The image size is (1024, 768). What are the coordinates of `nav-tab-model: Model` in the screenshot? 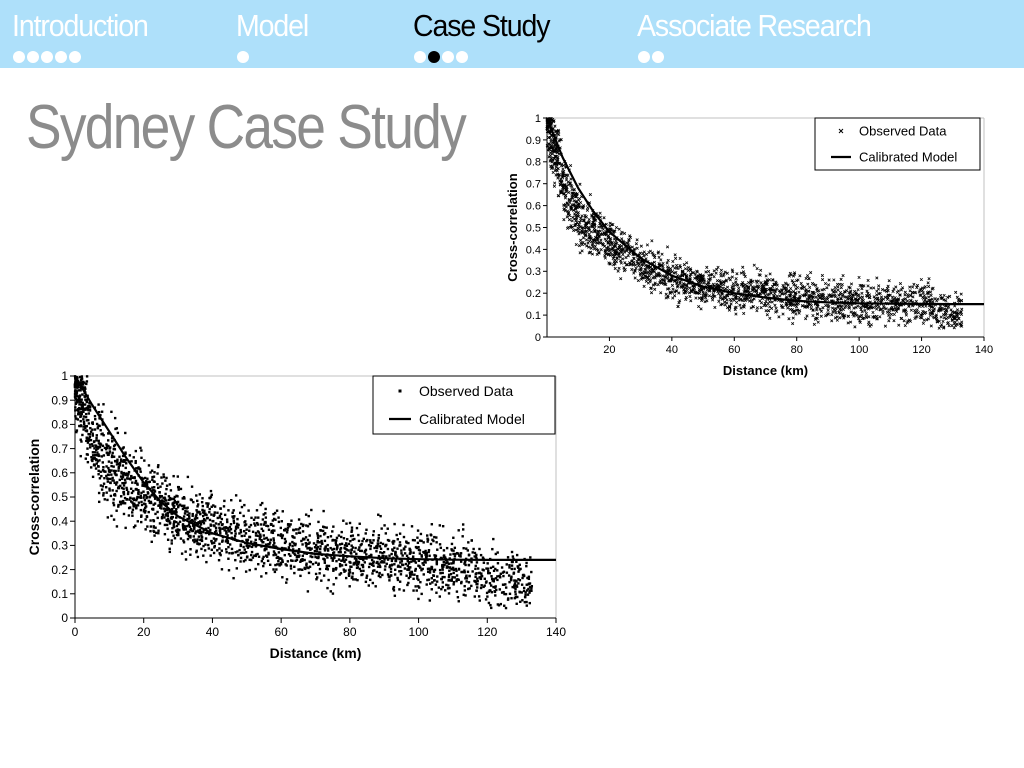 It's located at (272, 25).